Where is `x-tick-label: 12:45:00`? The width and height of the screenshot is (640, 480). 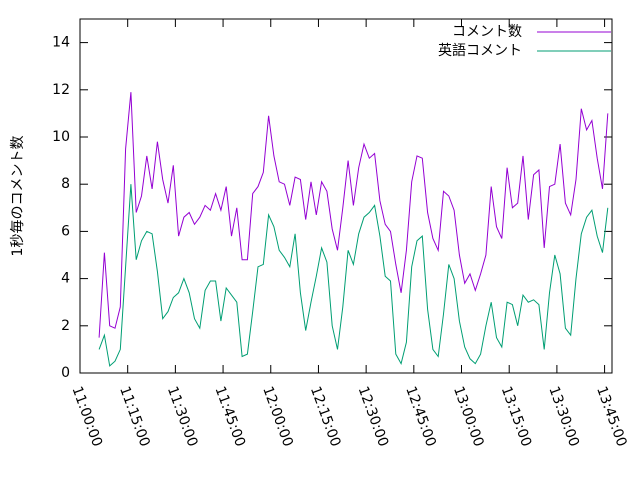
x-tick-label: 12:45:00 is located at coordinates (420, 416).